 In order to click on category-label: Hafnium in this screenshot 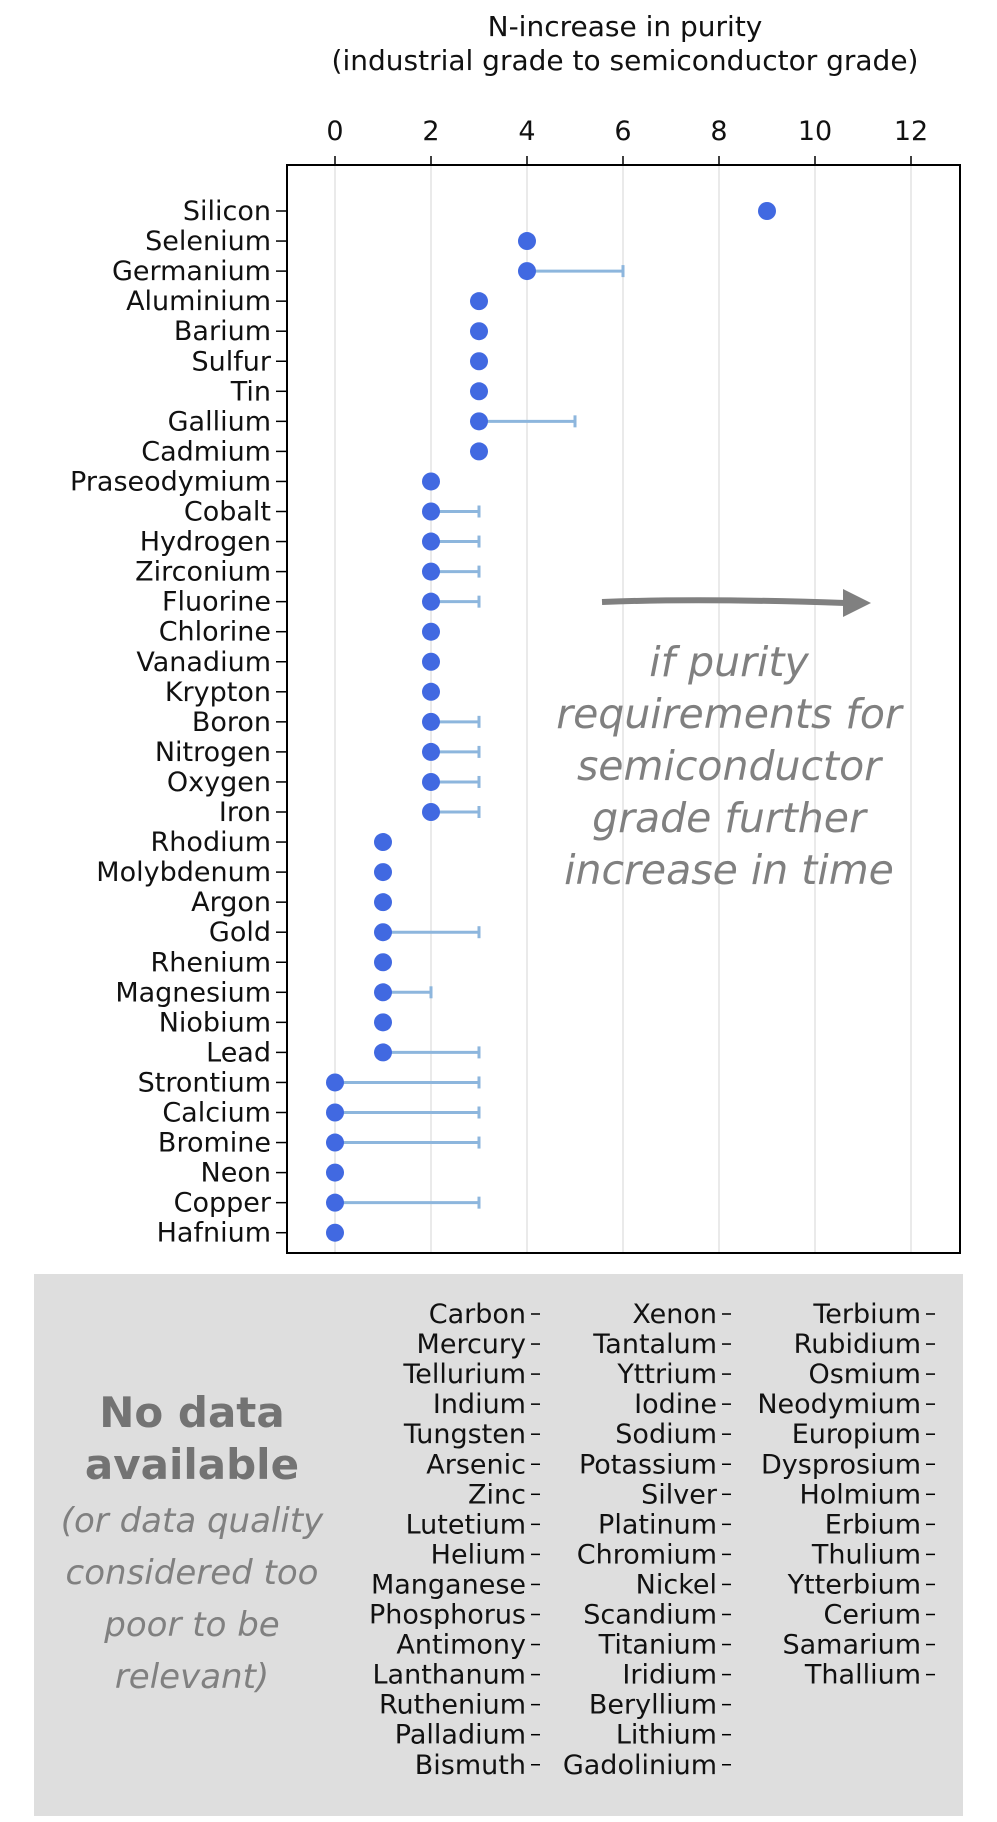, I will do `click(214, 1233)`.